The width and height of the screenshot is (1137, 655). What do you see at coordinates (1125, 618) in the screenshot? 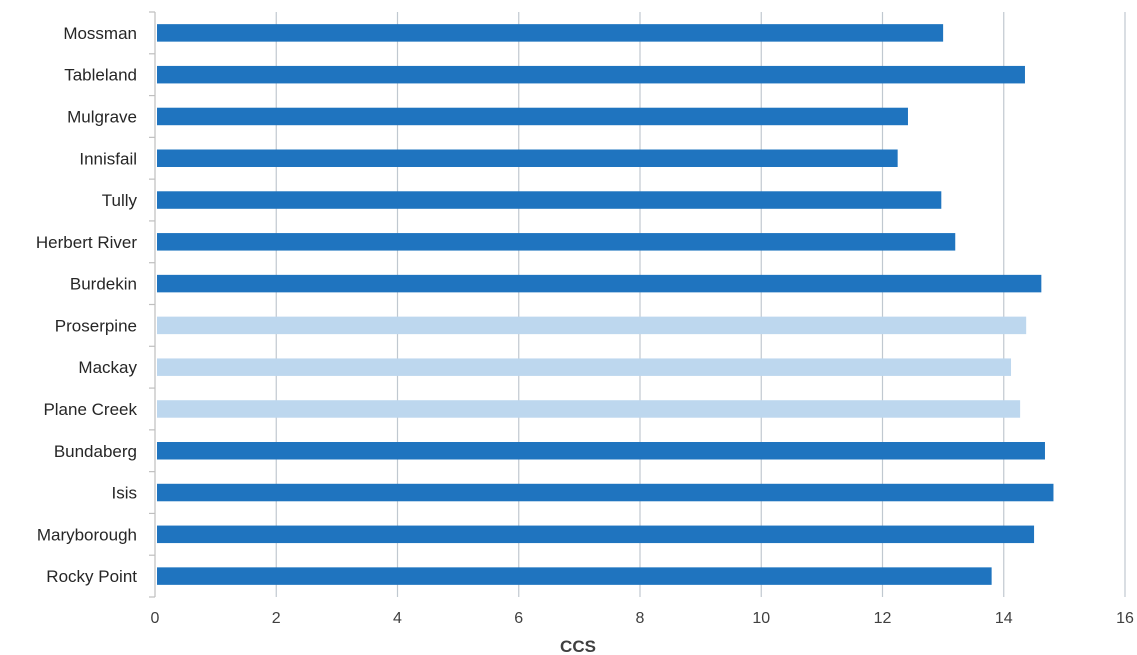
I see `x-tick-label: 16` at bounding box center [1125, 618].